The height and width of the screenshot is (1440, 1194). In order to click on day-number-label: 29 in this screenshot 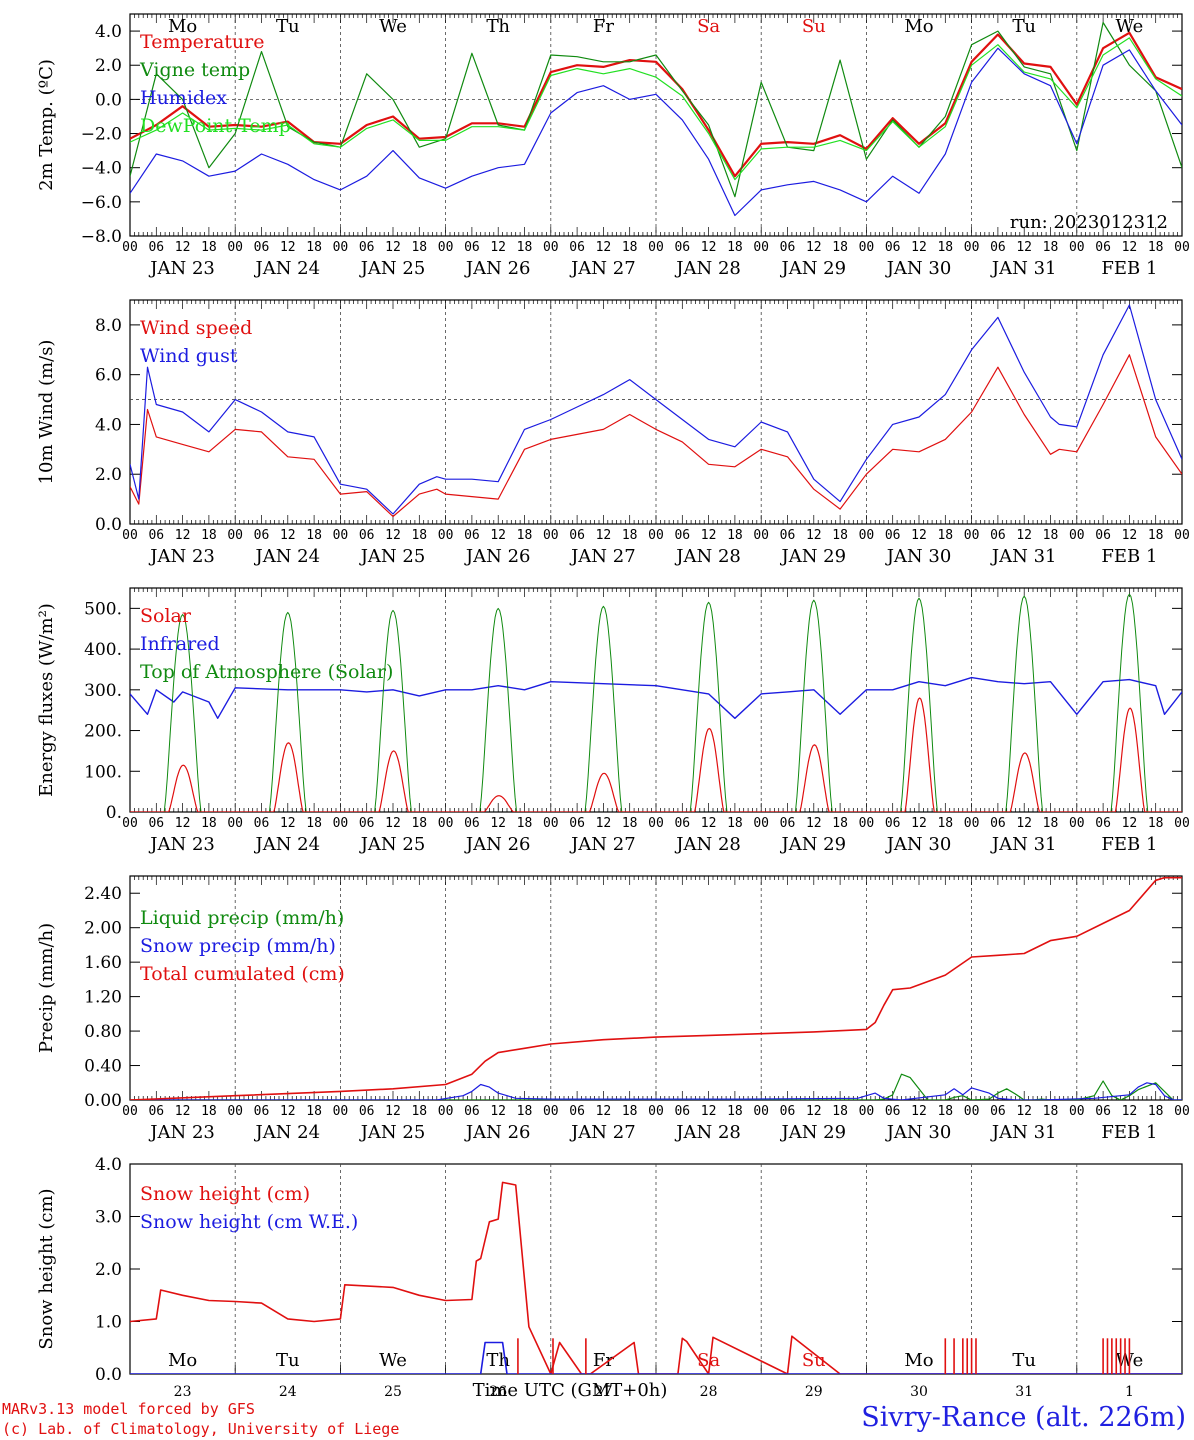, I will do `click(814, 1392)`.